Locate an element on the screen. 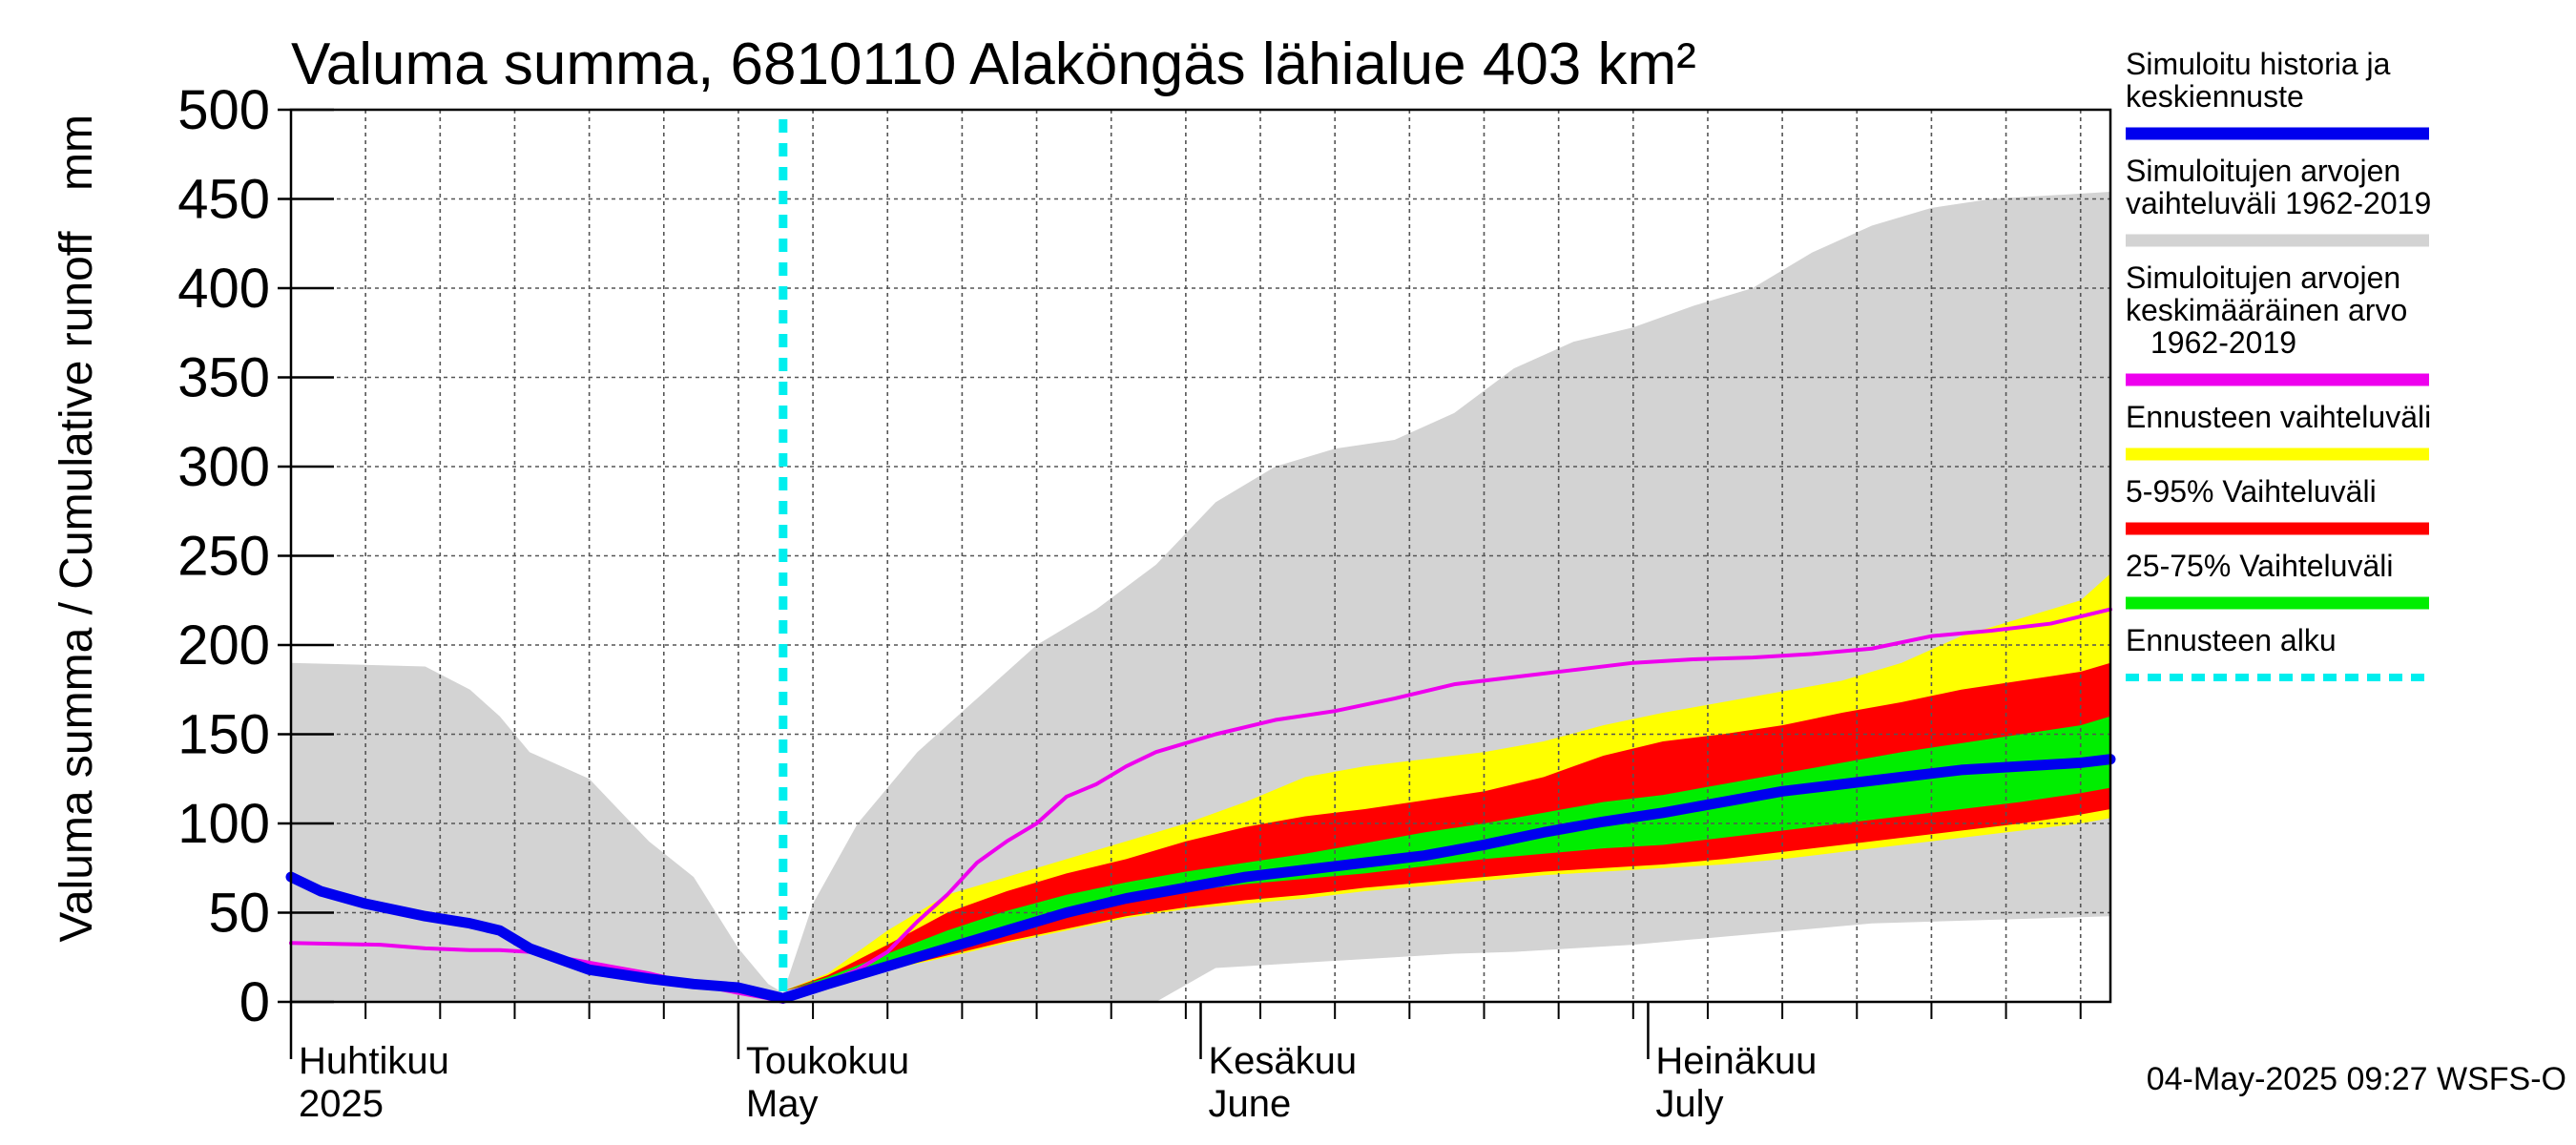 This screenshot has height=1145, width=2576. legend-label: keskiennuste is located at coordinates (2215, 96).